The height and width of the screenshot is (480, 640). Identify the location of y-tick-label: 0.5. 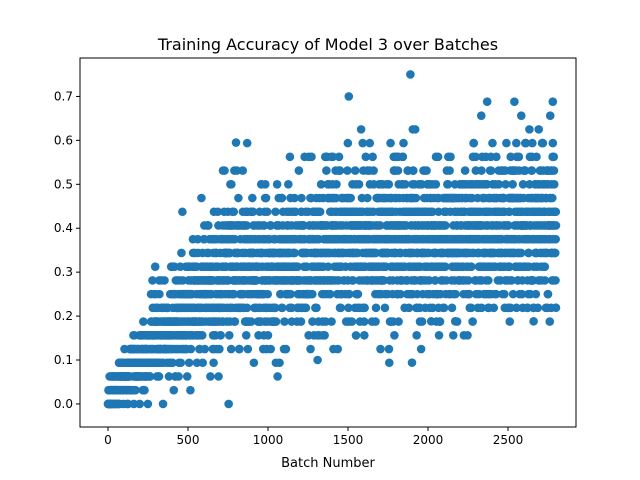
(63, 184).